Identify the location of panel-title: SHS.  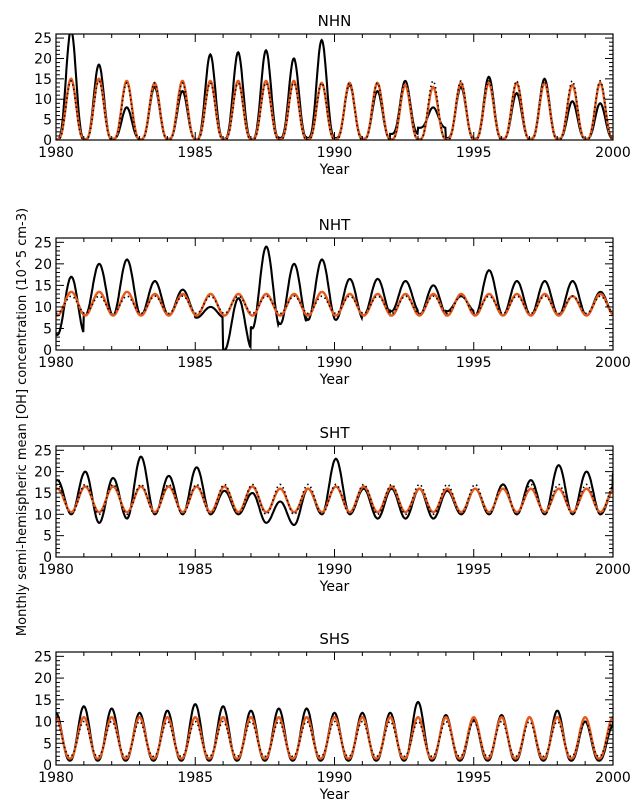
(334, 639).